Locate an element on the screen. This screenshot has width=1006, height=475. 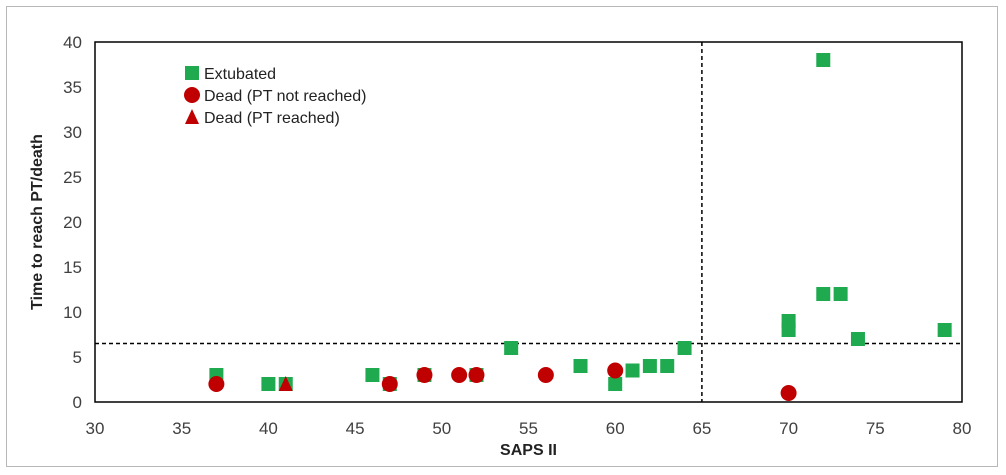
x-tick-label: 60 is located at coordinates (615, 428).